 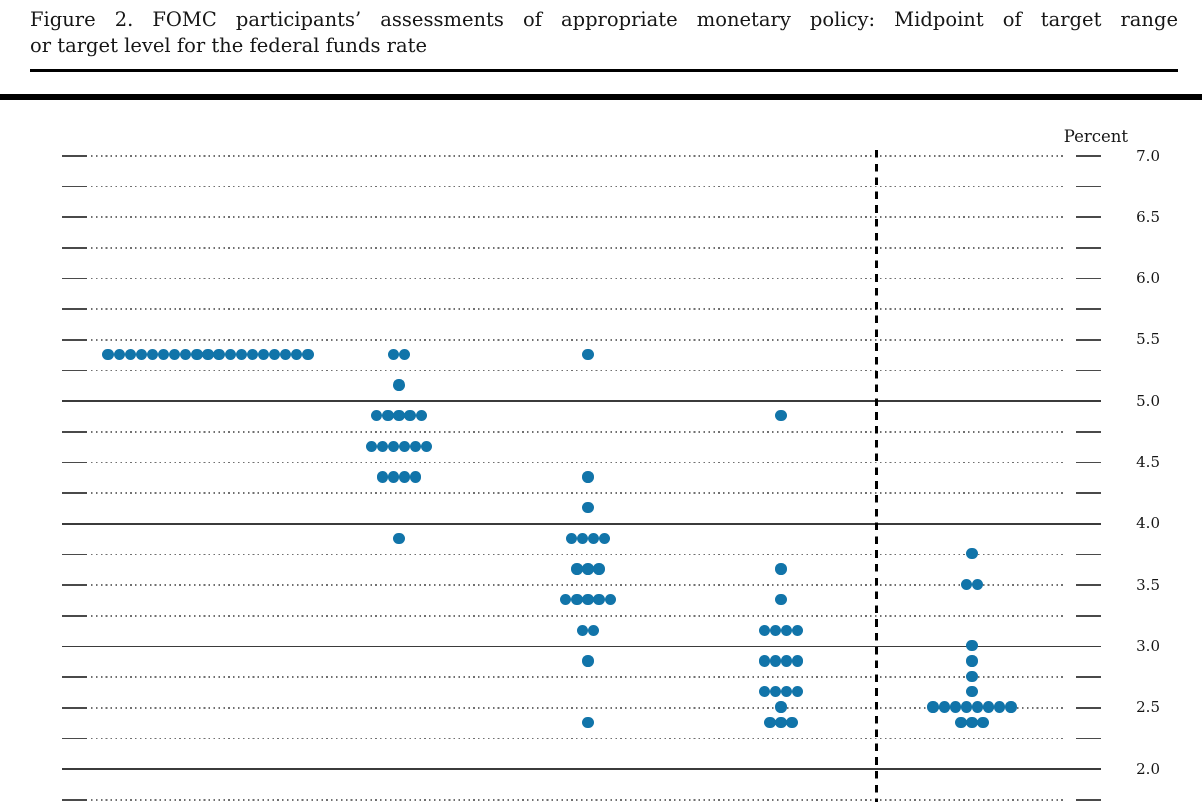 What do you see at coordinates (1148, 462) in the screenshot?
I see `y-tick-label: 4.5` at bounding box center [1148, 462].